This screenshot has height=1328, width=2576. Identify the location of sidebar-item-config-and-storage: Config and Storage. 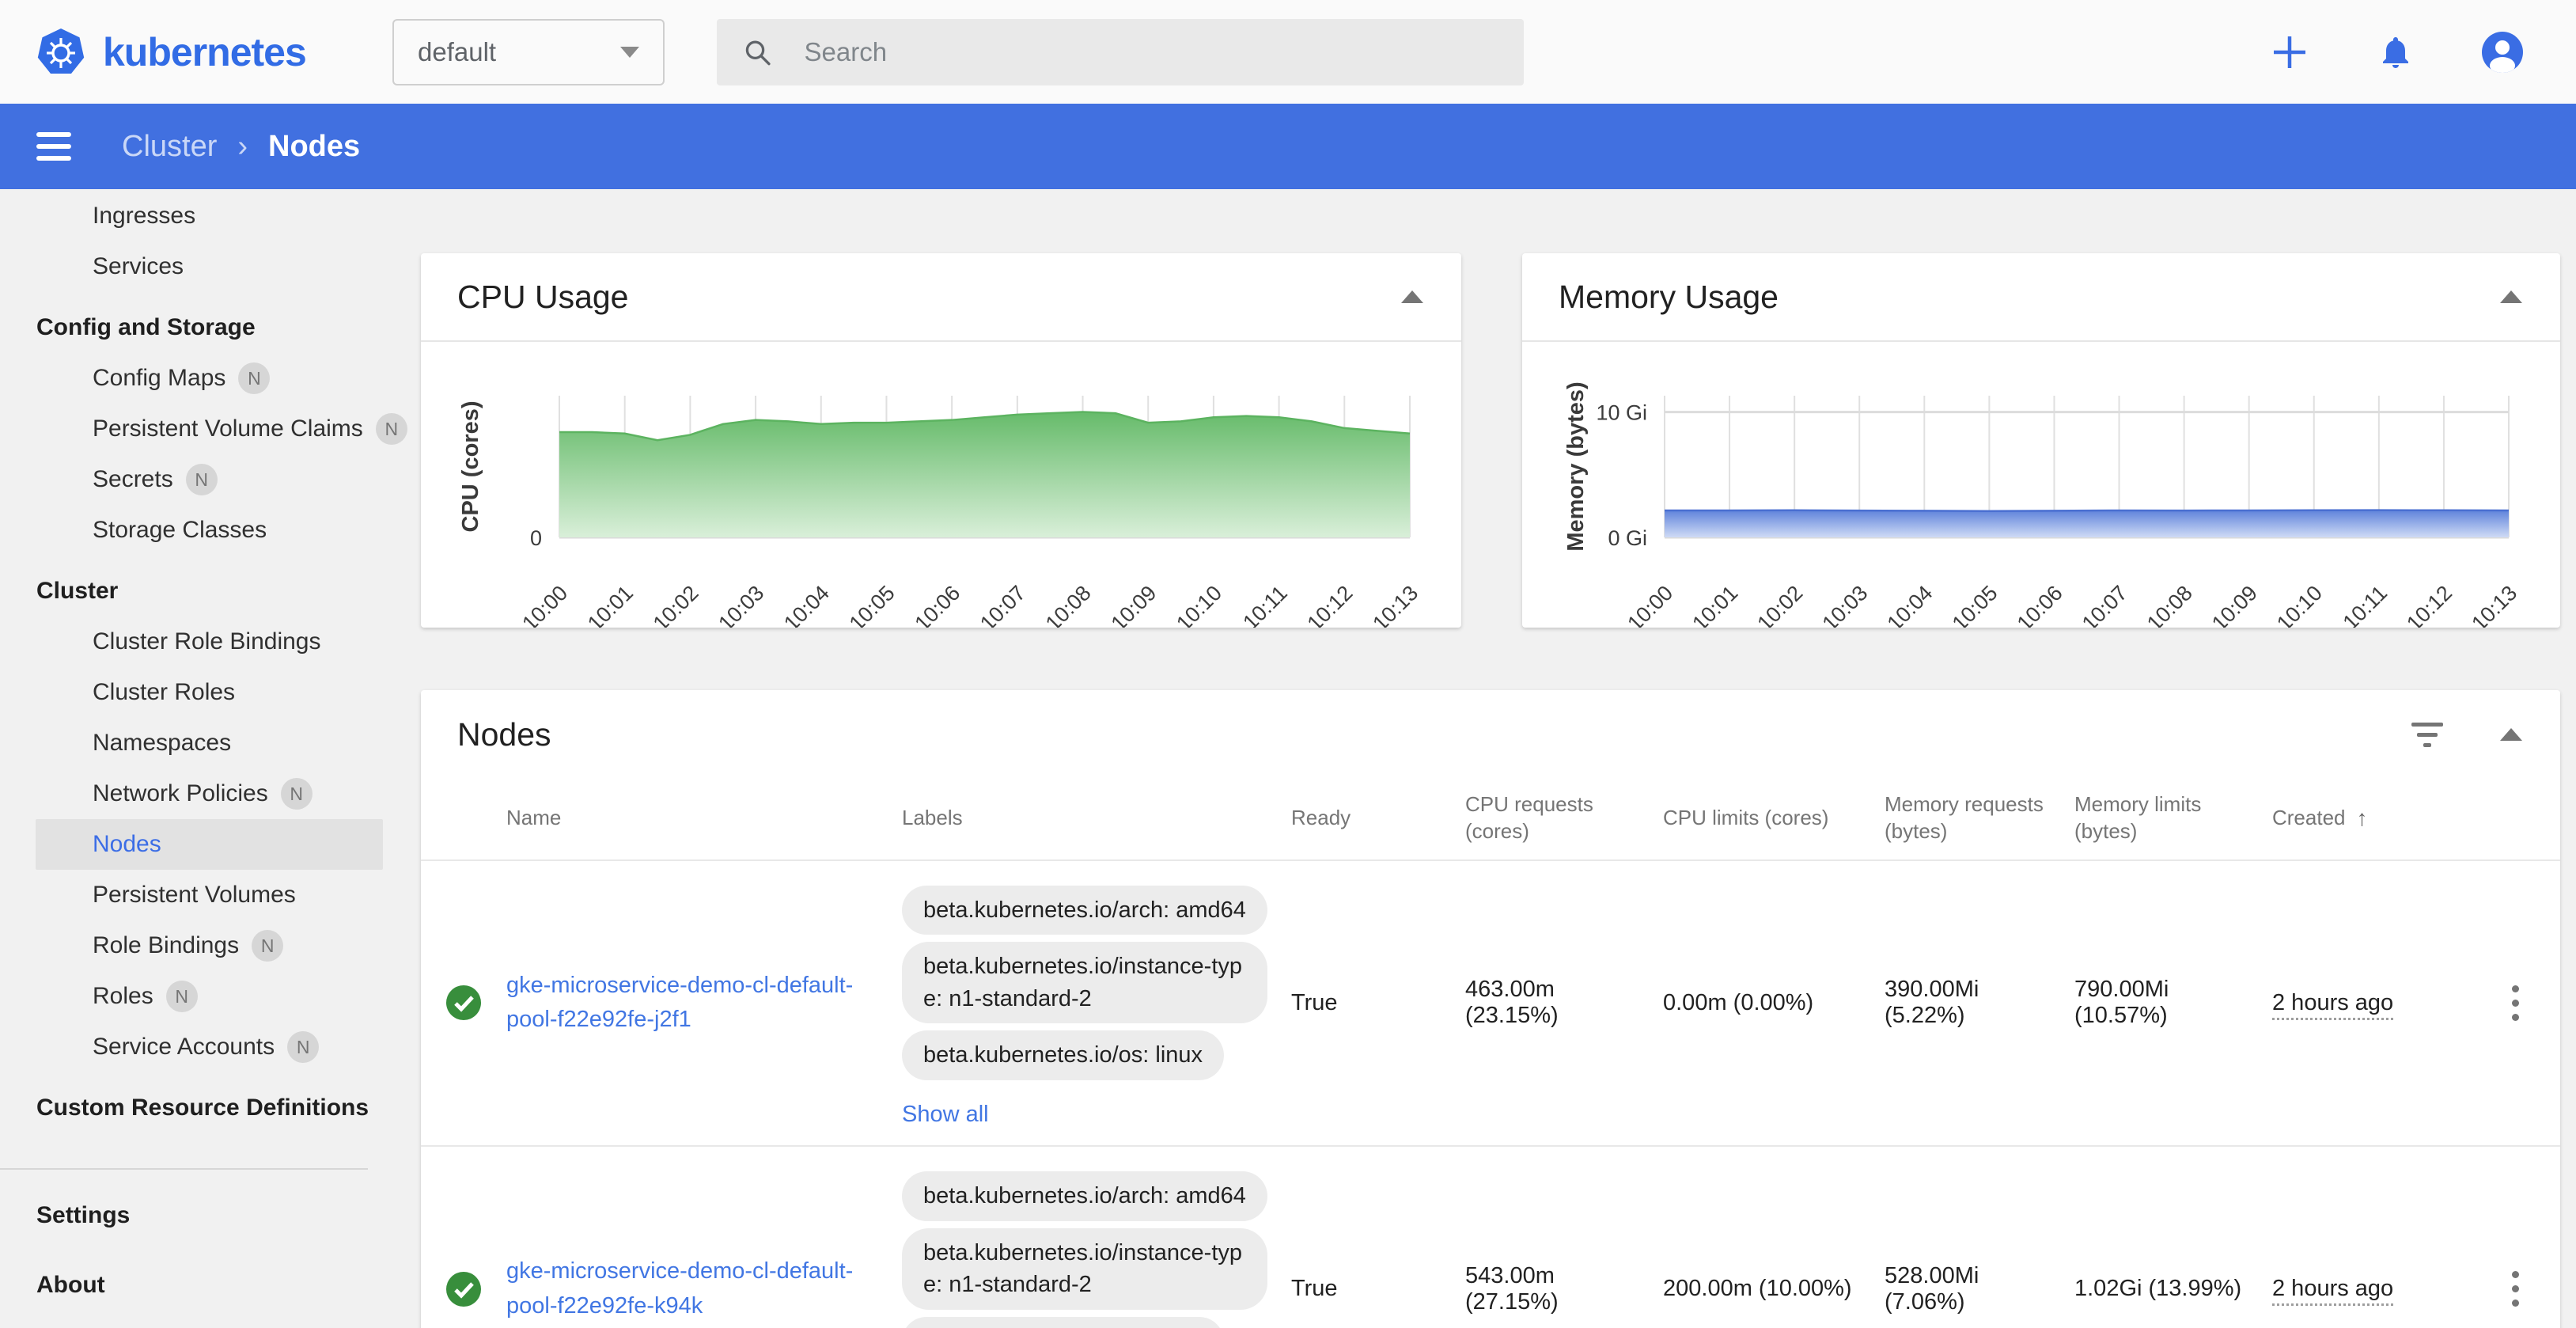
(198, 327).